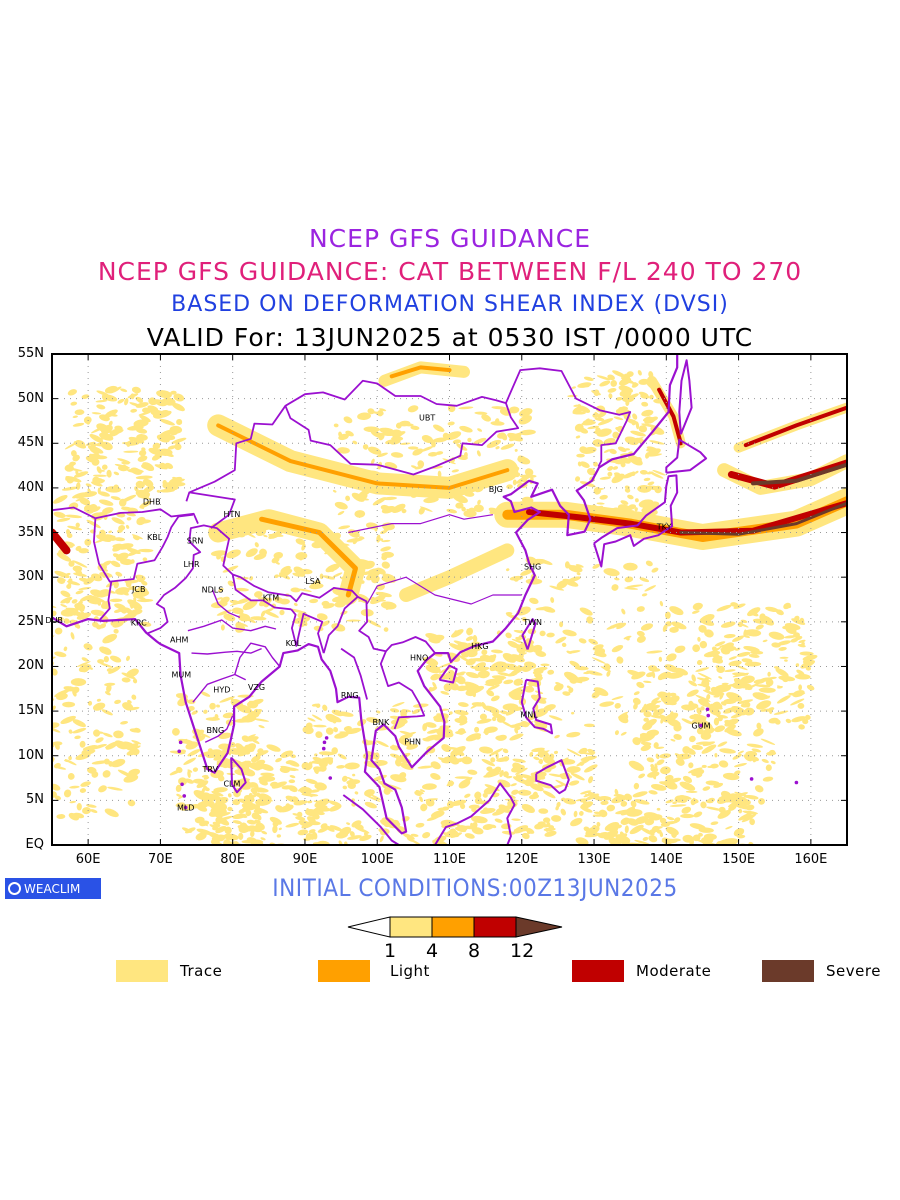 The image size is (900, 1200). What do you see at coordinates (371, 819) in the screenshot?
I see `coastline-sumatra` at bounding box center [371, 819].